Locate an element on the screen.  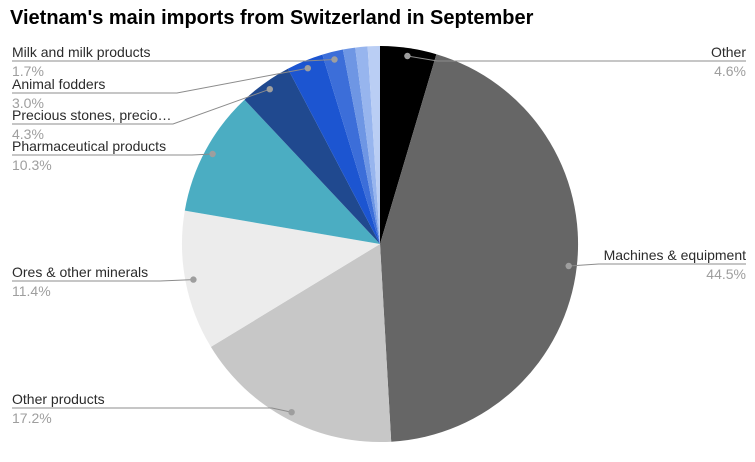
leader-dot-other-products is located at coordinates (291, 412).